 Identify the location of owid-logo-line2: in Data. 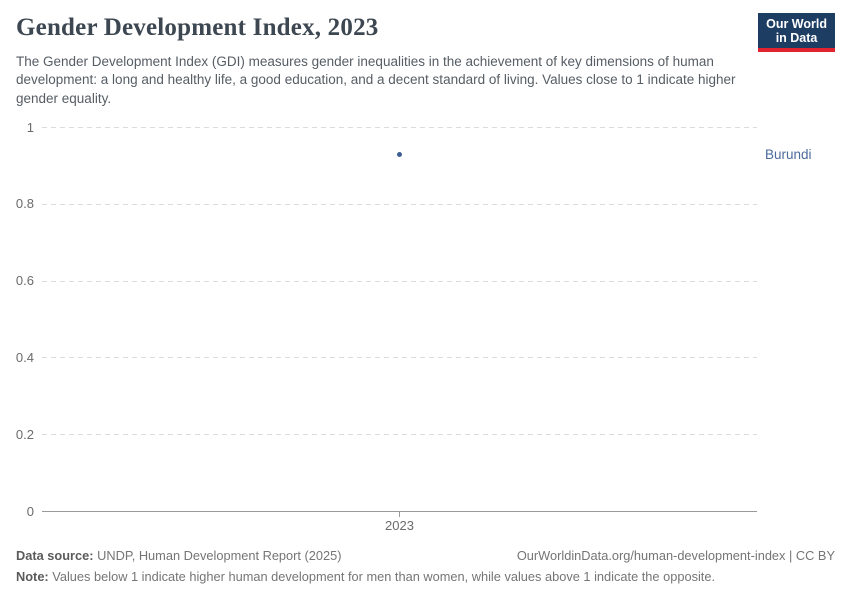
(796, 38).